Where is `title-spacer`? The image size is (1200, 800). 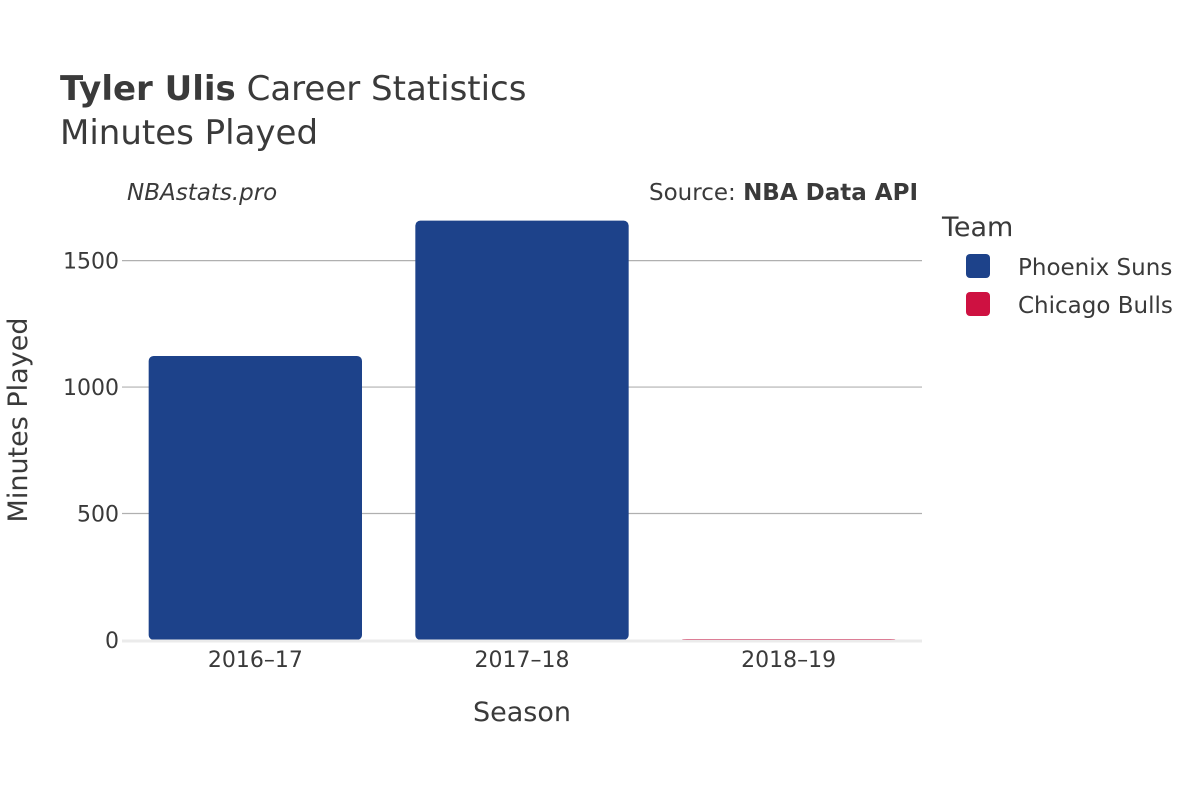
title-spacer is located at coordinates (241, 89).